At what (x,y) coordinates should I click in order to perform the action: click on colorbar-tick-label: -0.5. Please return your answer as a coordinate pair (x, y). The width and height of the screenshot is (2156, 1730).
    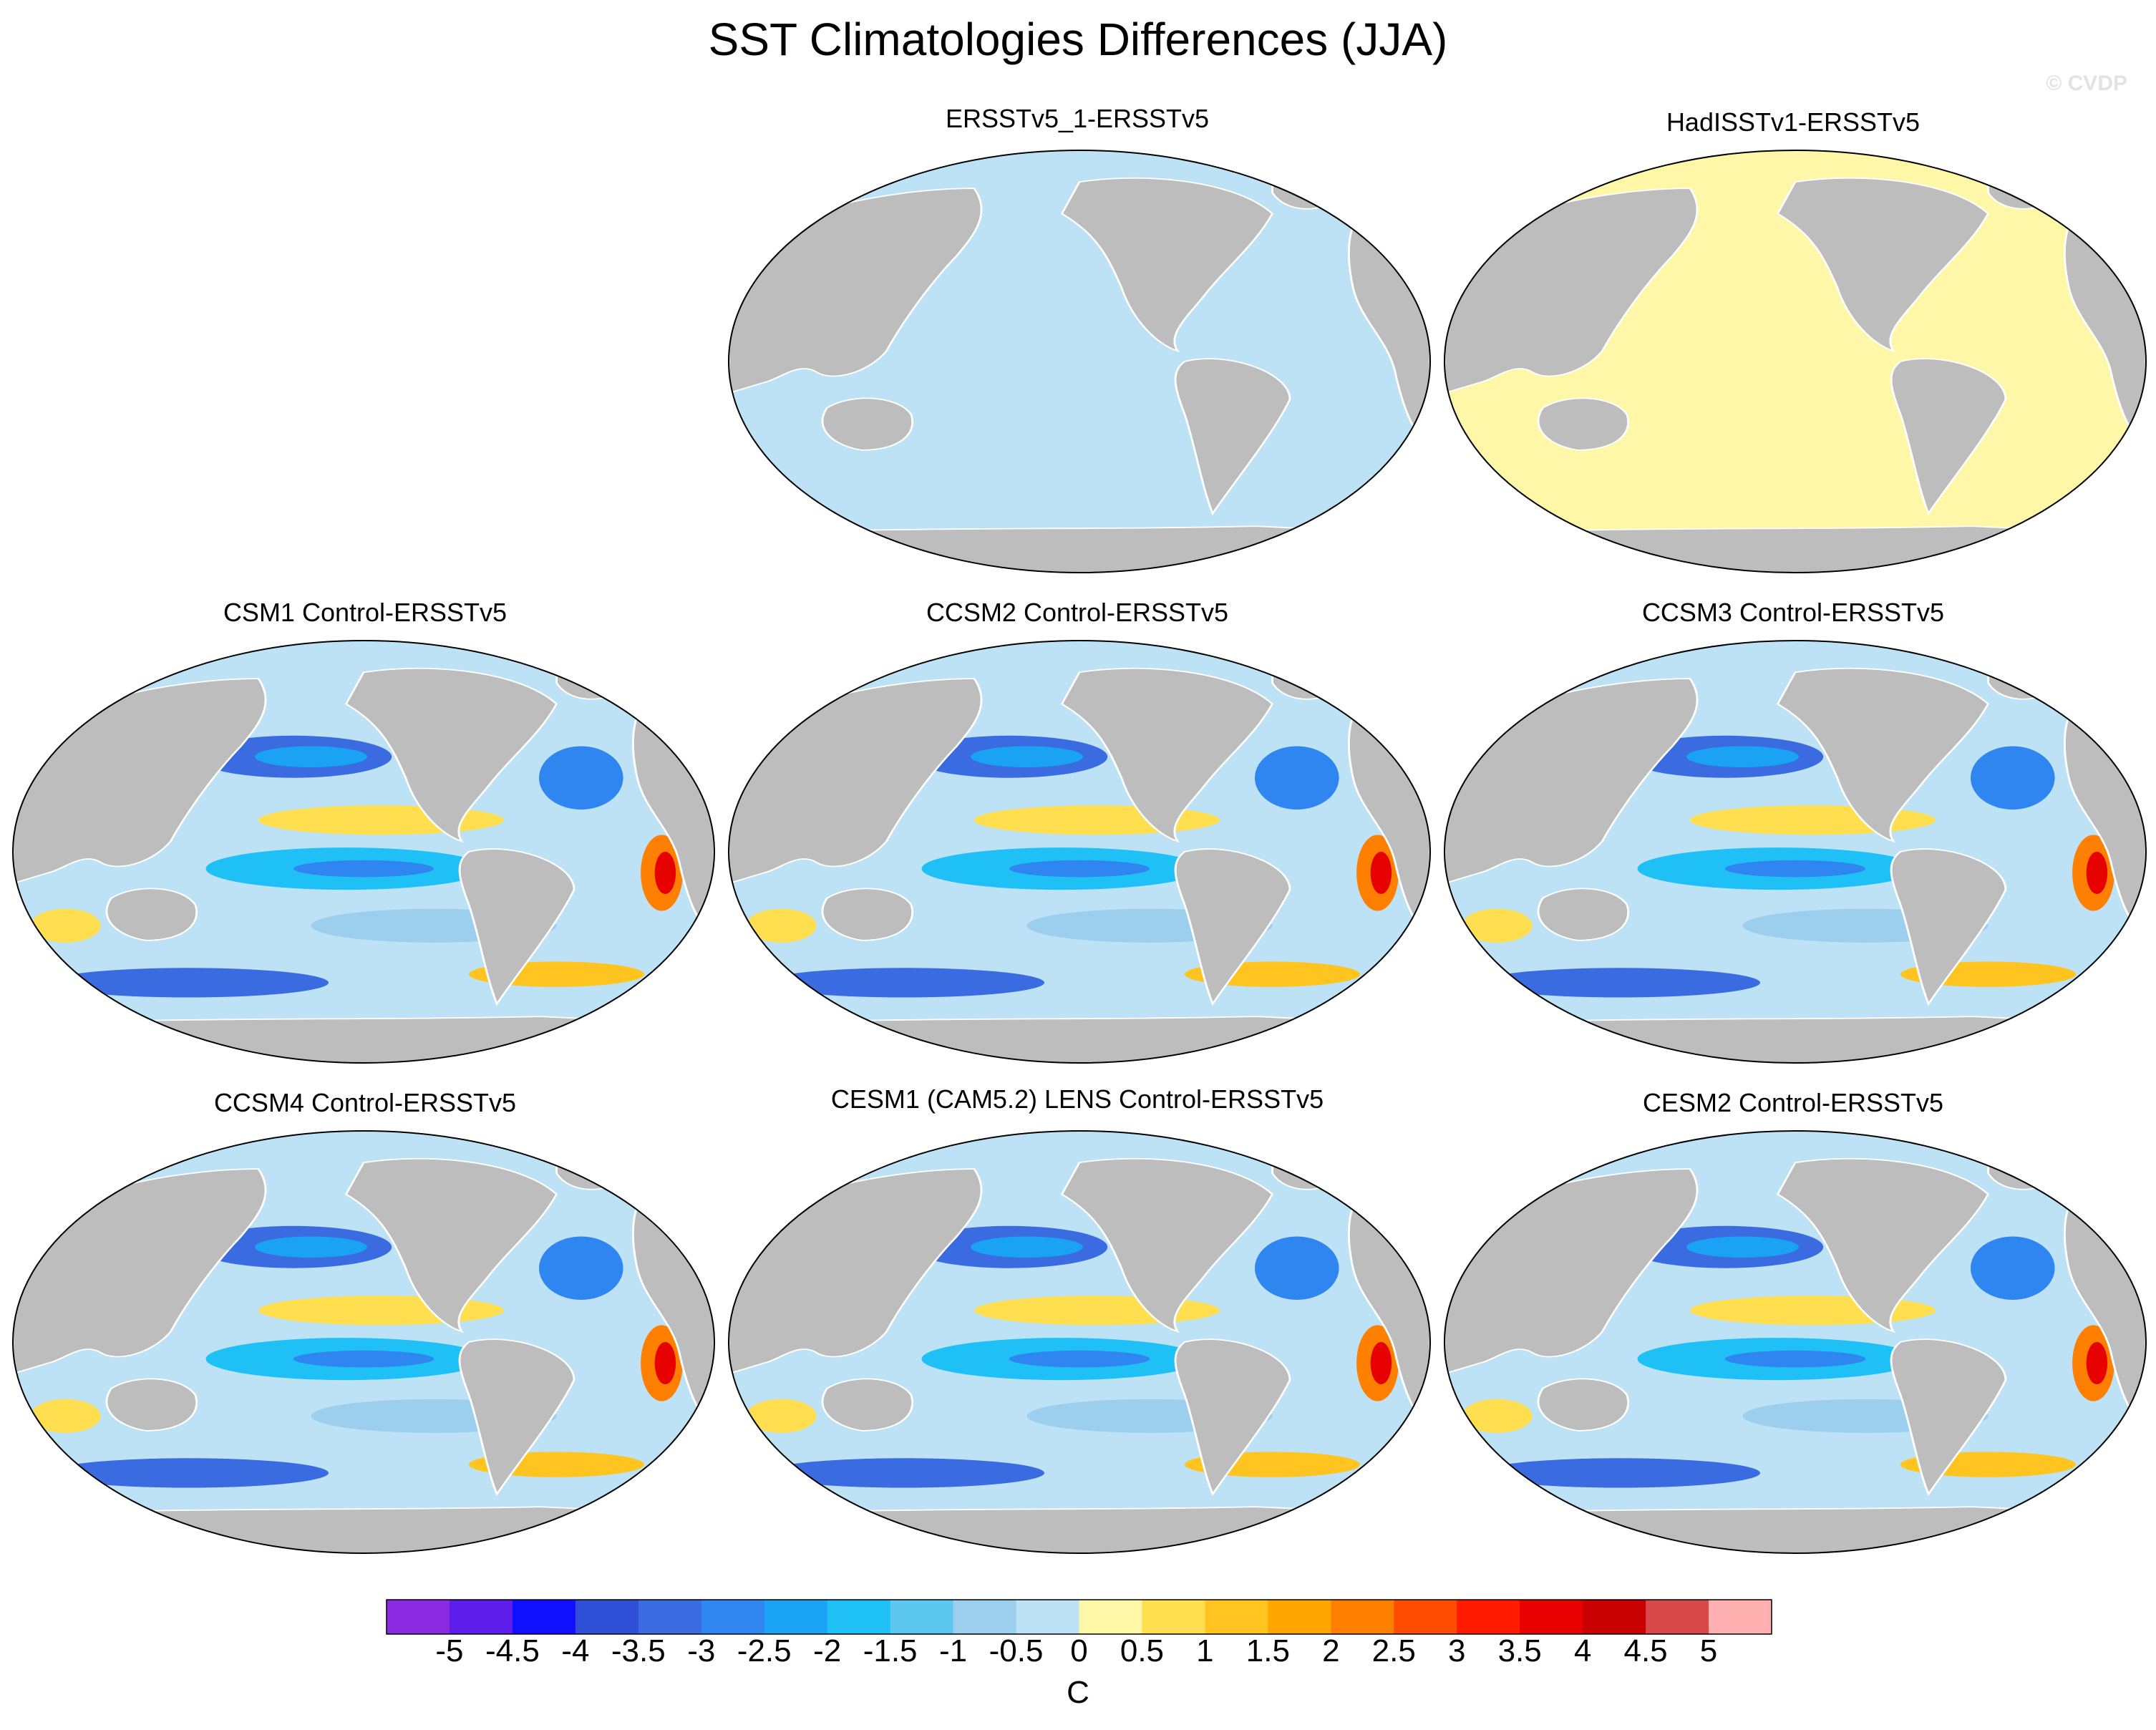
    Looking at the image, I should click on (1016, 1650).